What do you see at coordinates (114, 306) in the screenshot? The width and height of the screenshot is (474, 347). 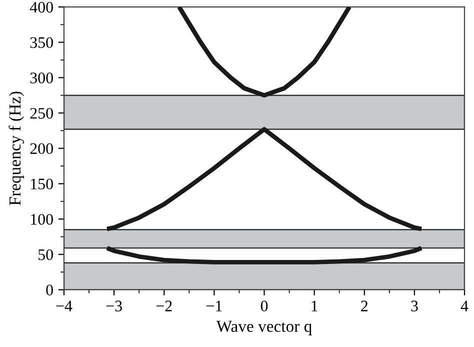 I see `x-tick-label: −3` at bounding box center [114, 306].